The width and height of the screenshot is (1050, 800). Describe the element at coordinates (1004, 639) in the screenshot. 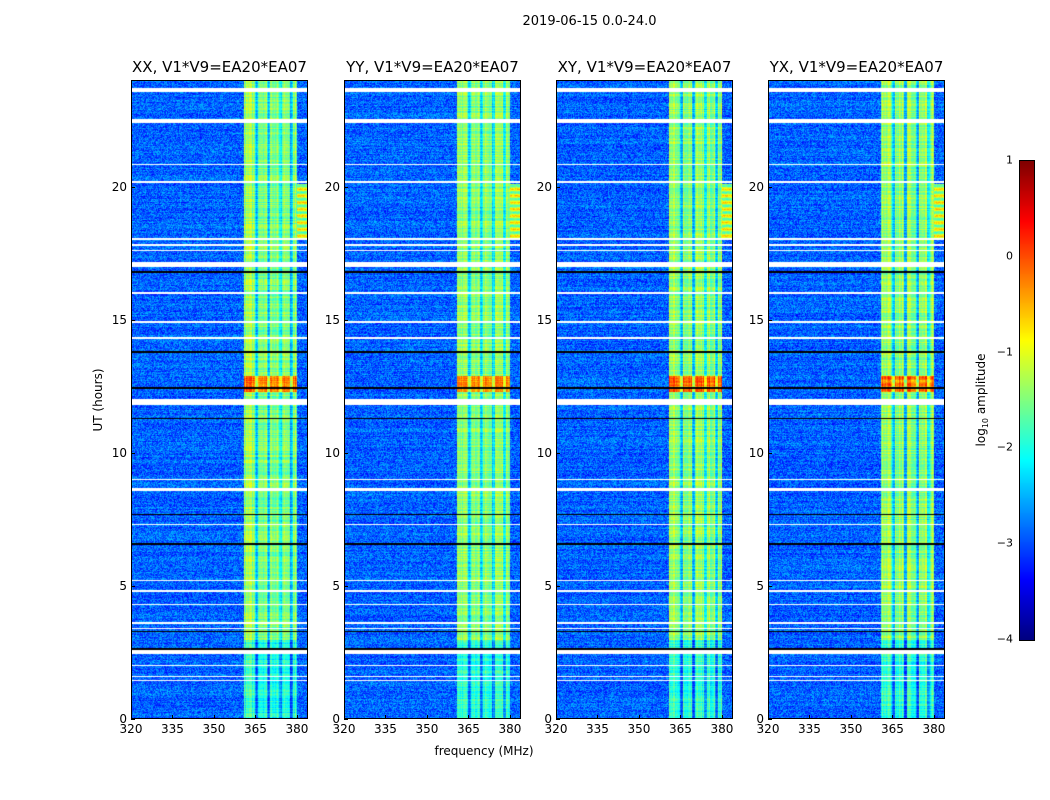

I see `colorbar-tick-label: −4` at that location.